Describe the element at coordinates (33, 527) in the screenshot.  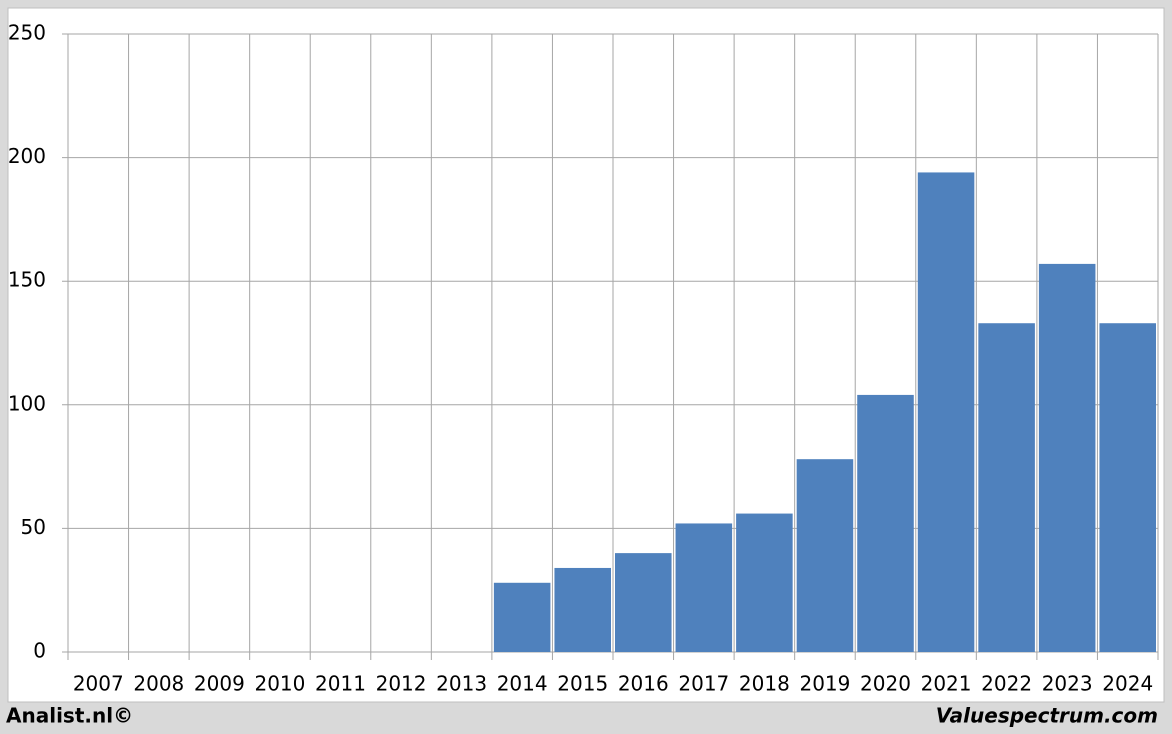
I see `y-tick-label: 50` at that location.